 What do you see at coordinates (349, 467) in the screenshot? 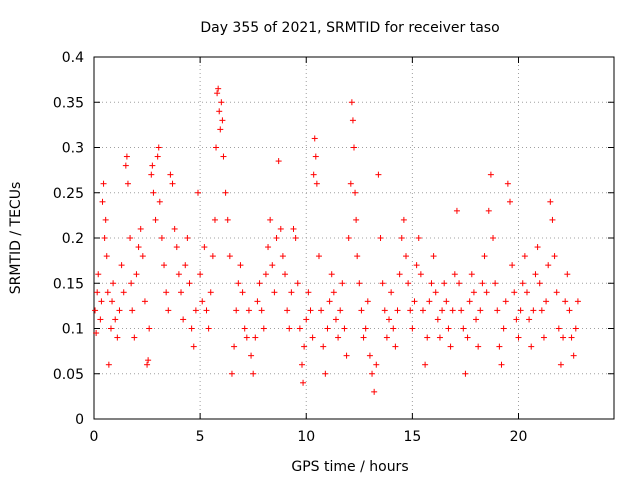
I see `x-axis-label: GPS time / hours` at bounding box center [349, 467].